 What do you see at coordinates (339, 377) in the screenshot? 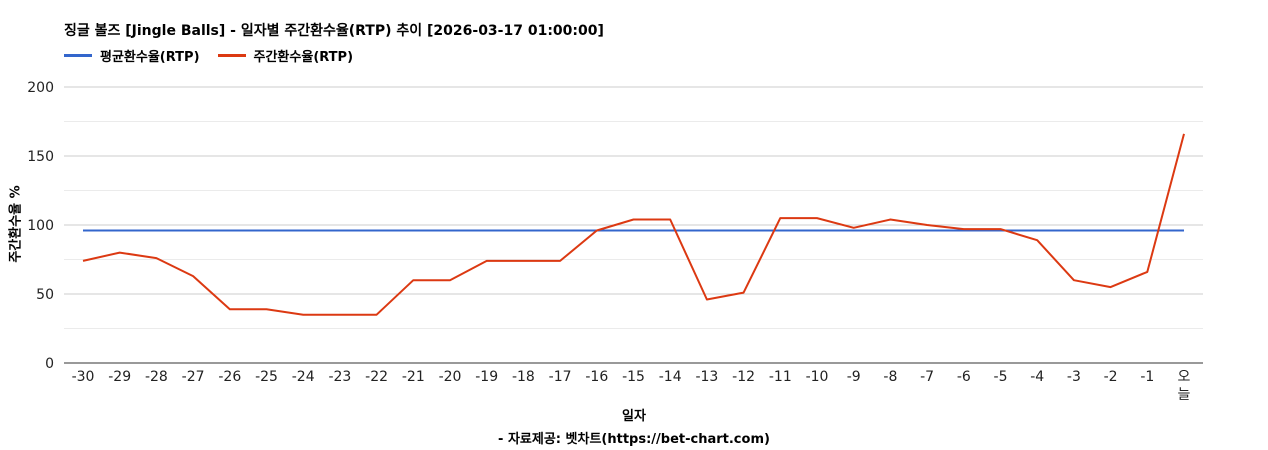
I see `x-tick-label: -23` at bounding box center [339, 377].